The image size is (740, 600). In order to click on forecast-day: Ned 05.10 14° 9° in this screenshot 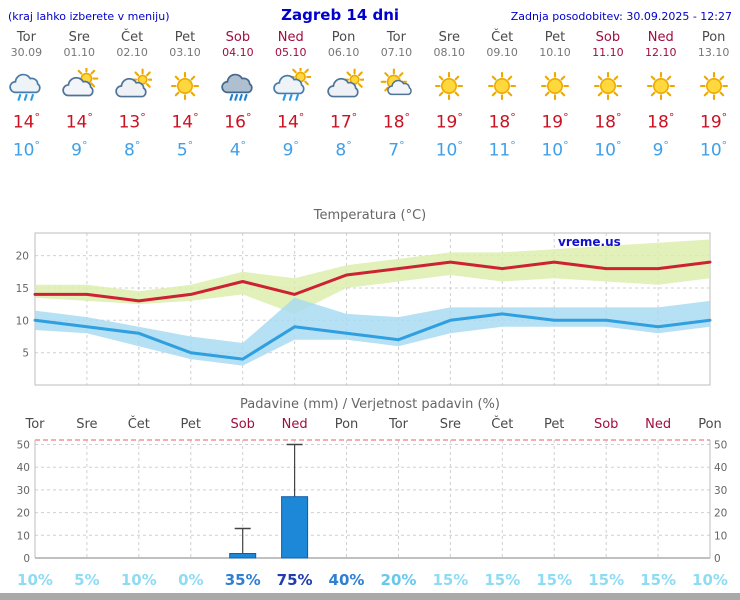, I will do `click(290, 95)`.